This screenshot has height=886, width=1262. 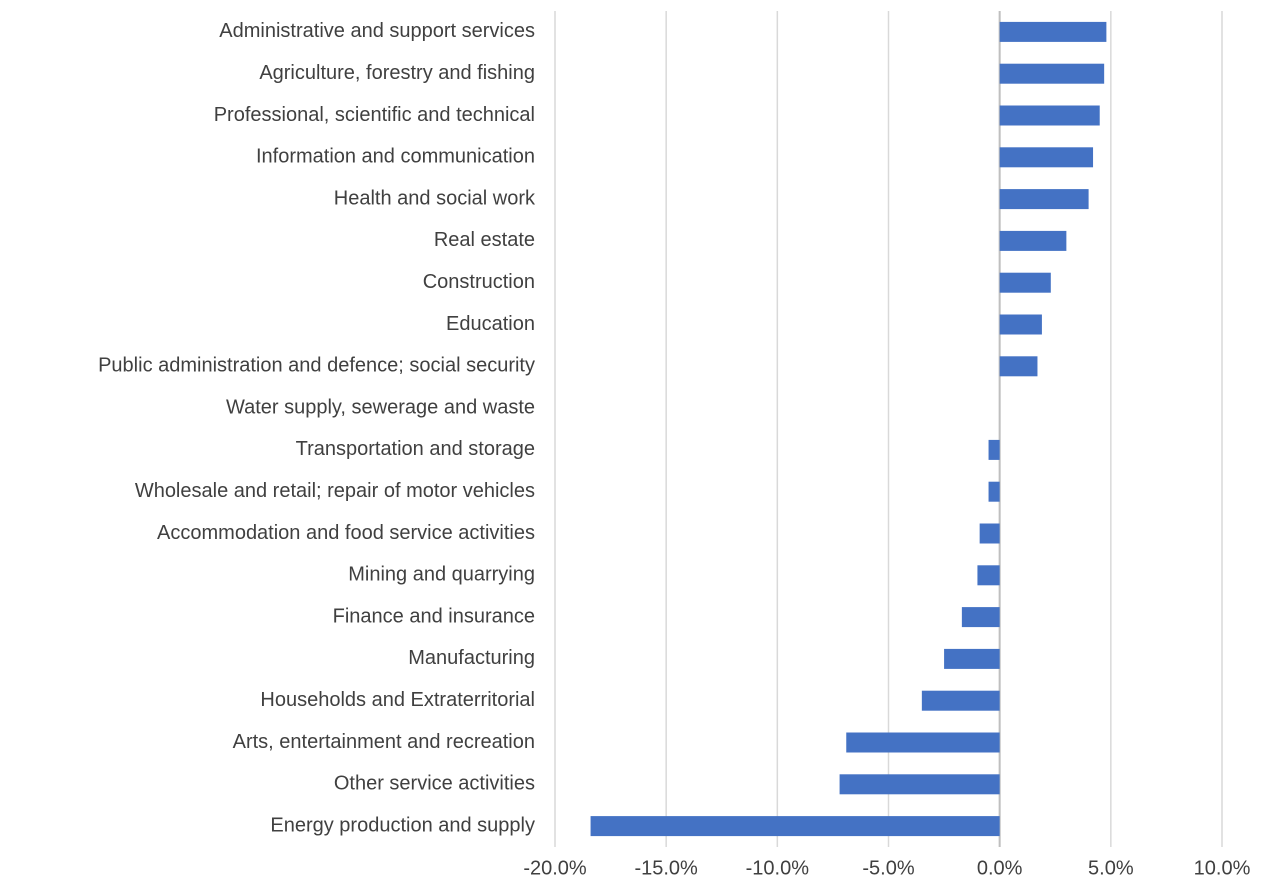 What do you see at coordinates (490, 324) in the screenshot?
I see `y-tick-label: Education` at bounding box center [490, 324].